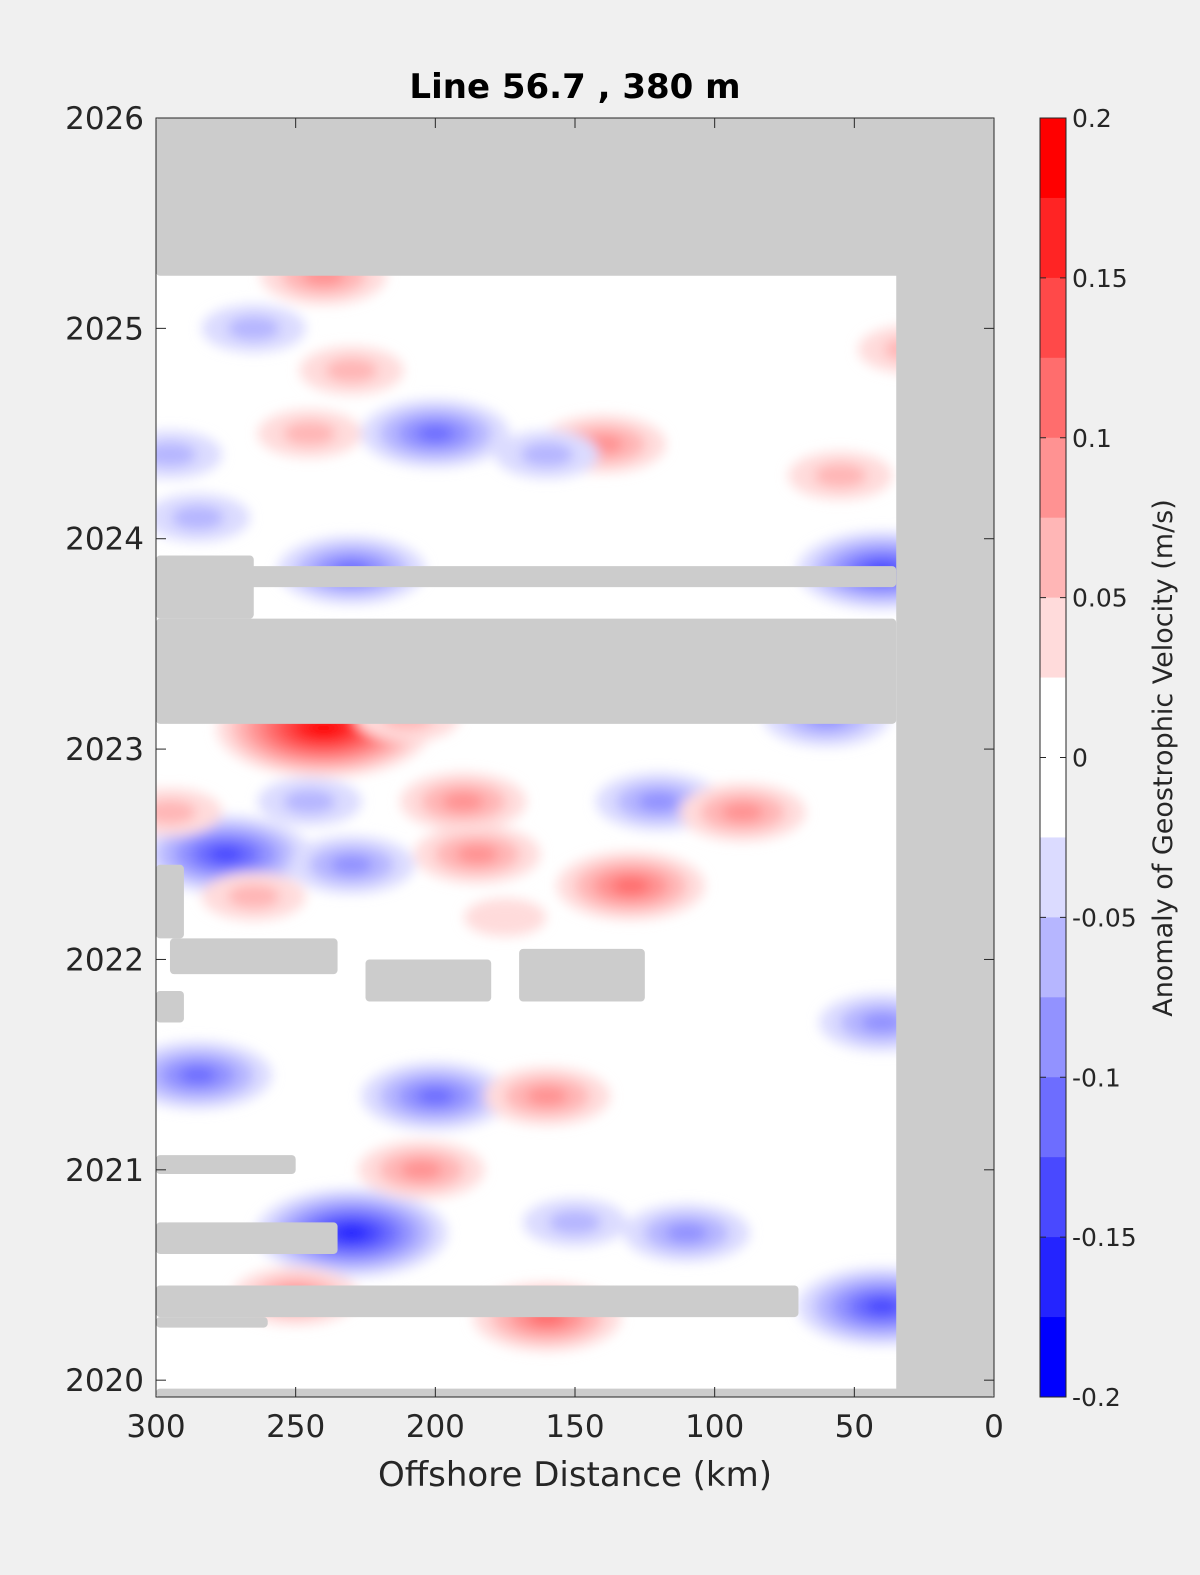  I want to click on y-tick-label: 2020, so click(104, 1381).